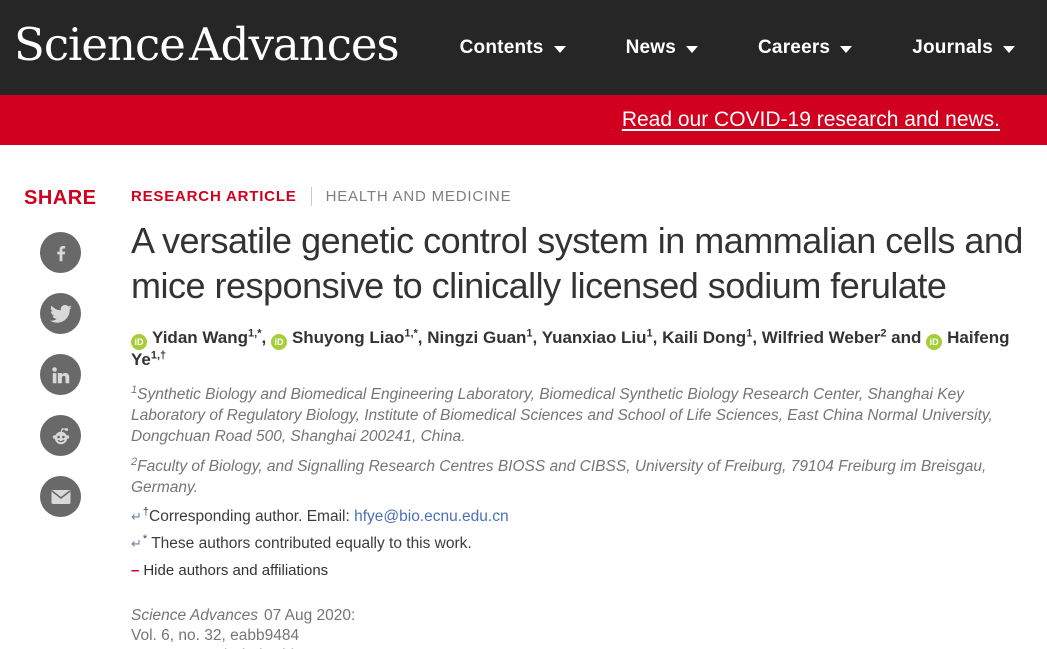 This screenshot has width=1047, height=649. Describe the element at coordinates (883, 333) in the screenshot. I see `author-sup: 2` at that location.